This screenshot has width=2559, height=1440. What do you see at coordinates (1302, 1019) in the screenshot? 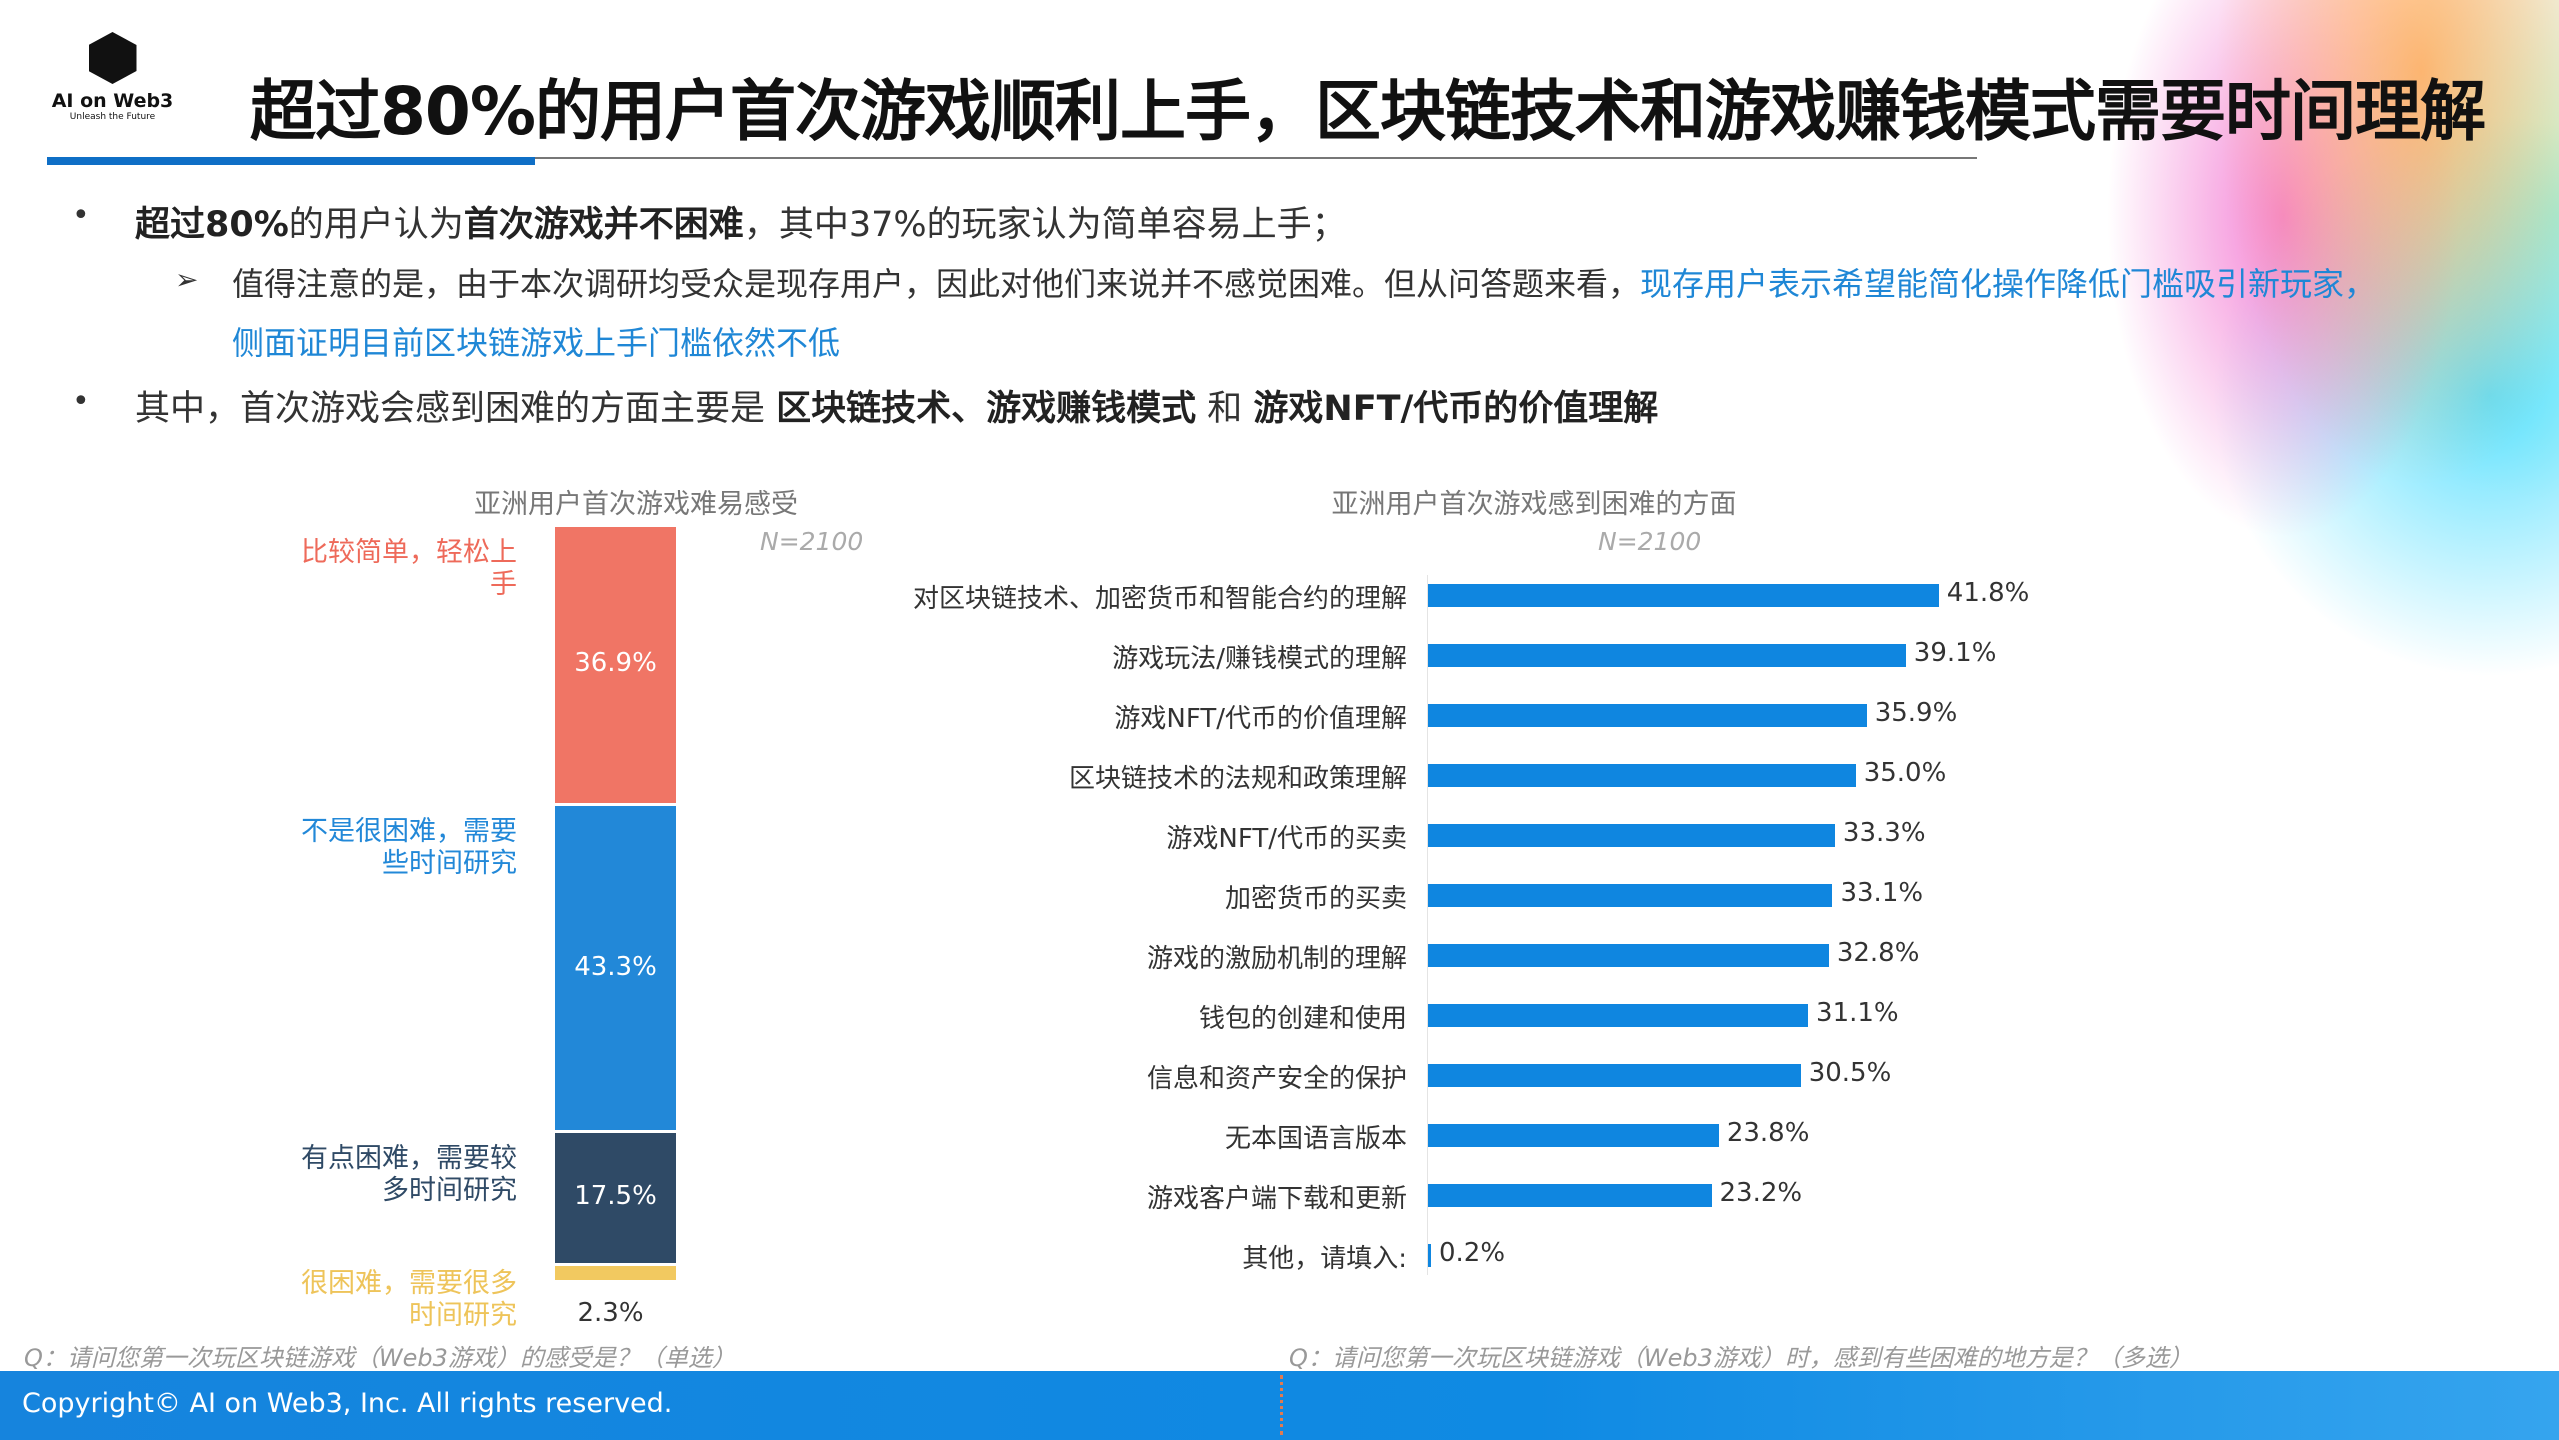
I see `bar-category-label: 钱包的创建和使用` at bounding box center [1302, 1019].